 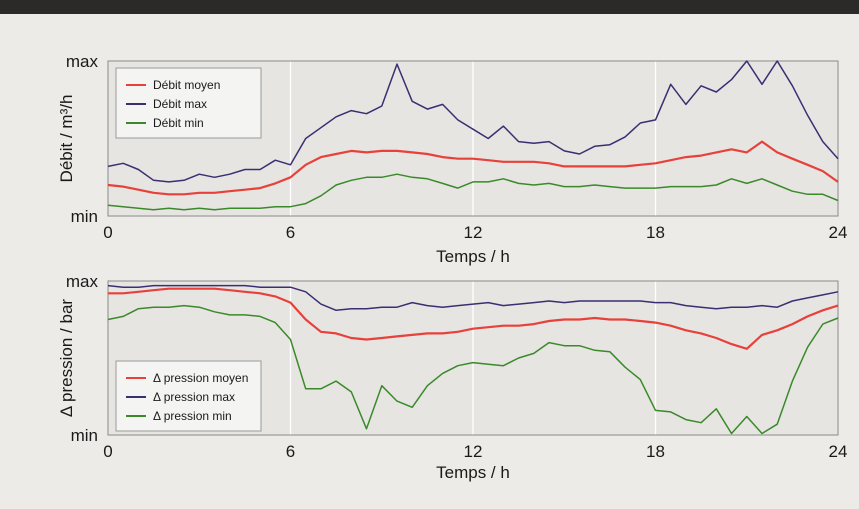 I want to click on legend-label: Δ pression max, so click(x=194, y=397).